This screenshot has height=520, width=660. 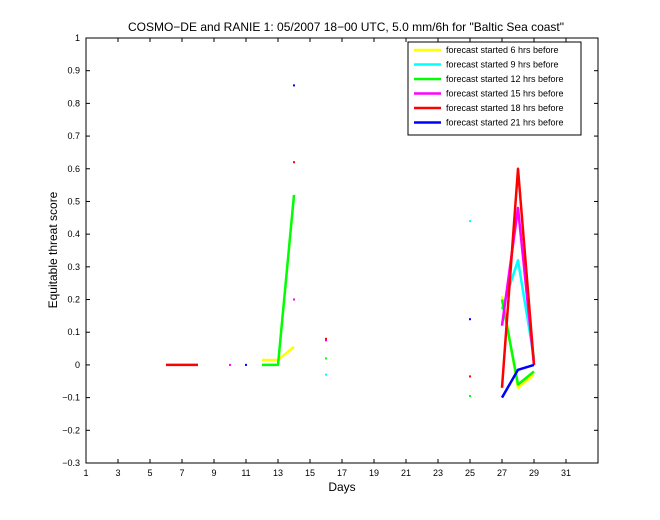 I want to click on legend-box, so click(x=494, y=88).